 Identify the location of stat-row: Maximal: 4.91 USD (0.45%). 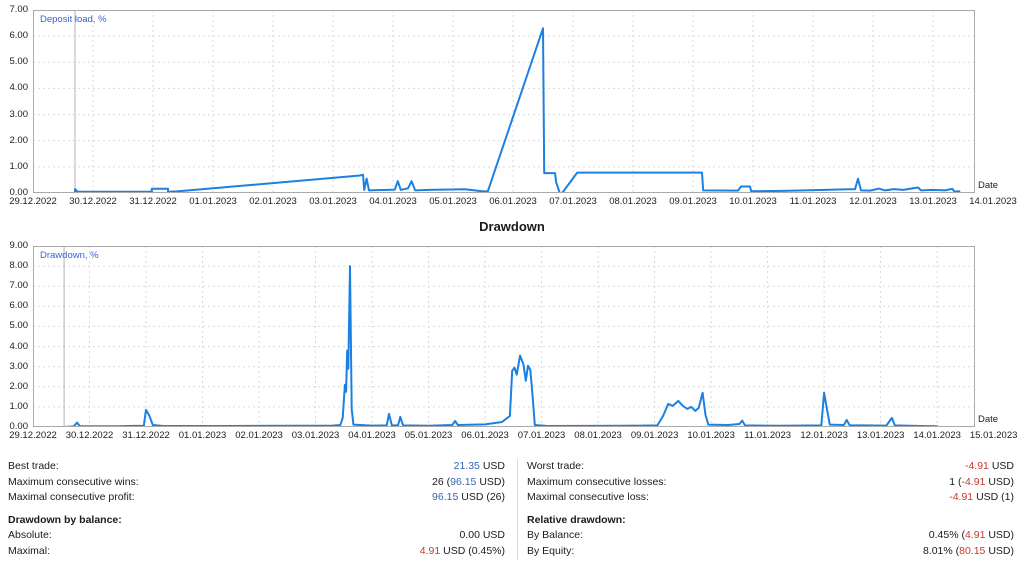
(256, 552).